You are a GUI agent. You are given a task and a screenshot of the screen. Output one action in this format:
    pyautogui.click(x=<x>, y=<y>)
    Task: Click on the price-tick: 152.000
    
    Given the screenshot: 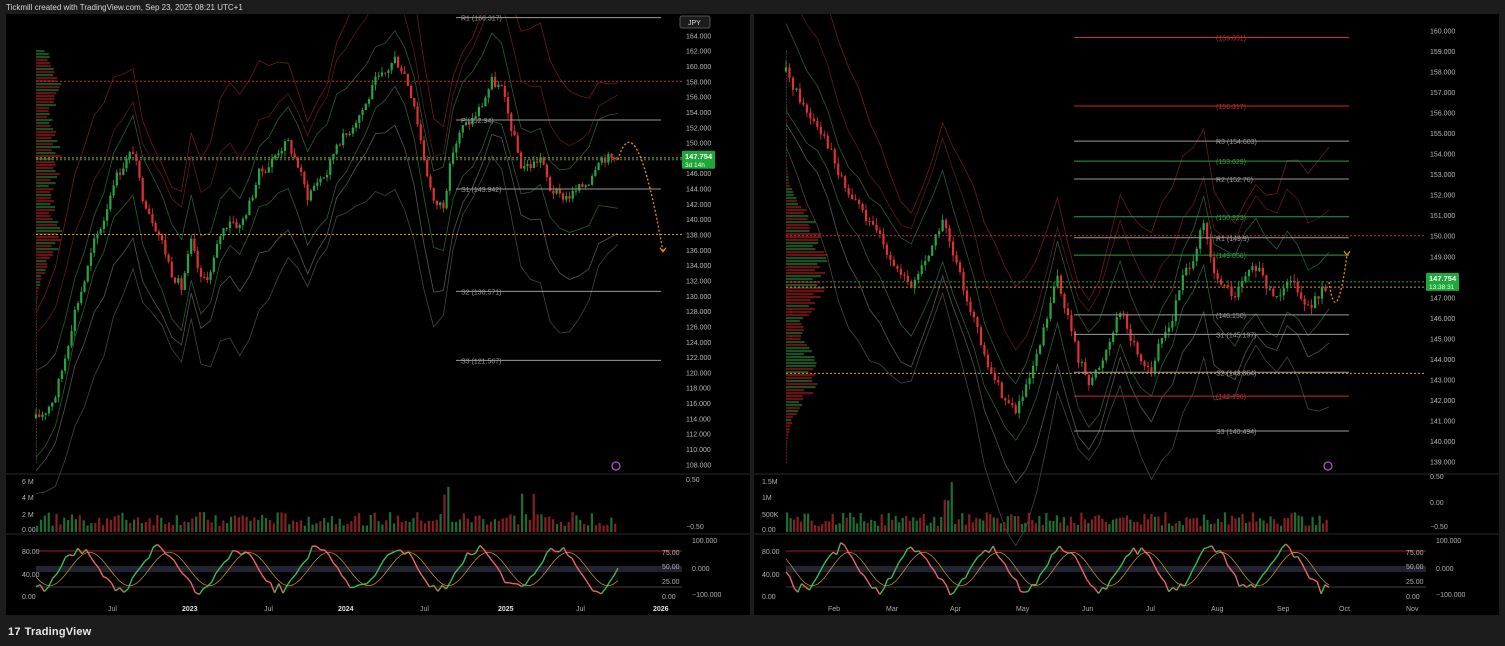 What is the action you would take?
    pyautogui.click(x=698, y=128)
    